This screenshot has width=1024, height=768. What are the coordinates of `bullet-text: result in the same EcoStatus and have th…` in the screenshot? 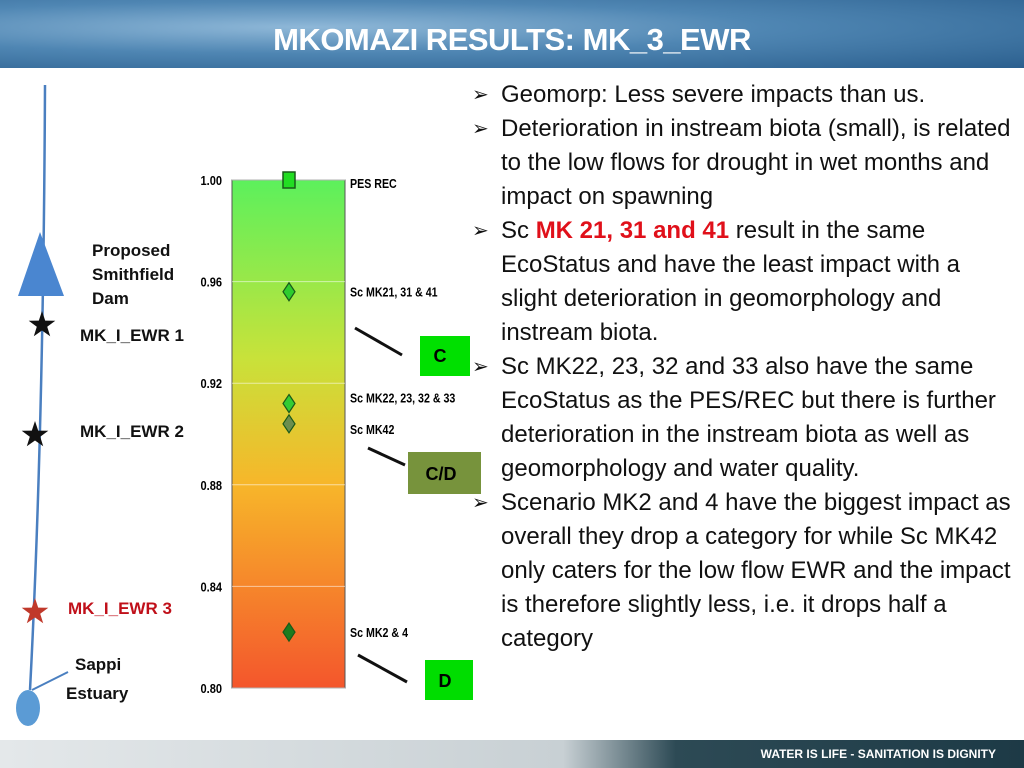 It's located at (730, 281).